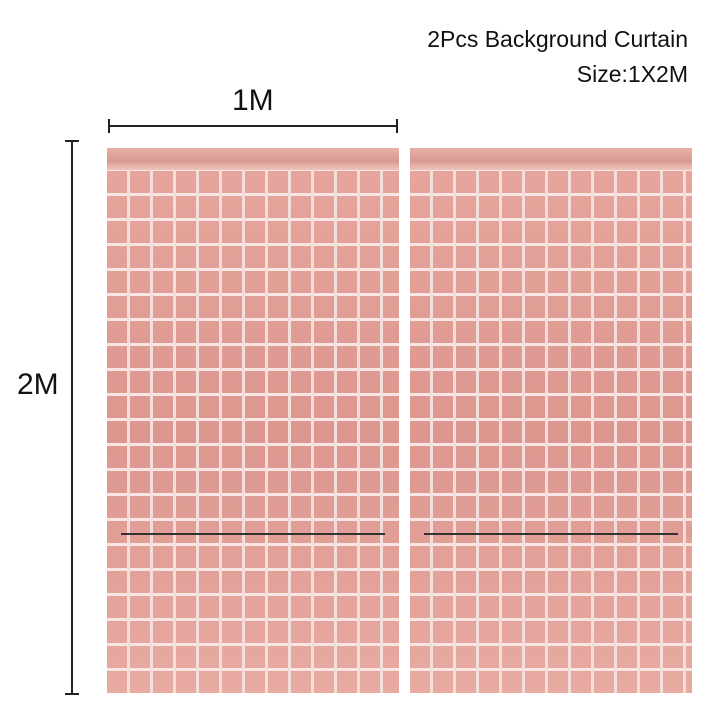 The height and width of the screenshot is (727, 720). I want to click on size-label: Size:1X2M, so click(632, 74).